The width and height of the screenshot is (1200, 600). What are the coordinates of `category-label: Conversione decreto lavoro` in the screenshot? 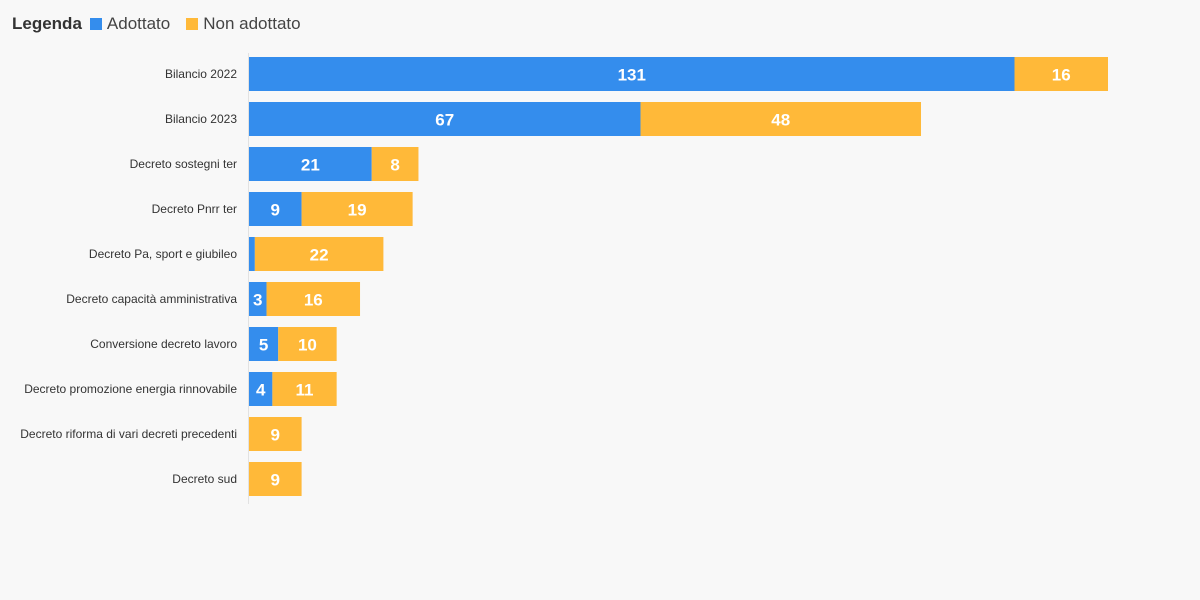 It's located at (163, 344).